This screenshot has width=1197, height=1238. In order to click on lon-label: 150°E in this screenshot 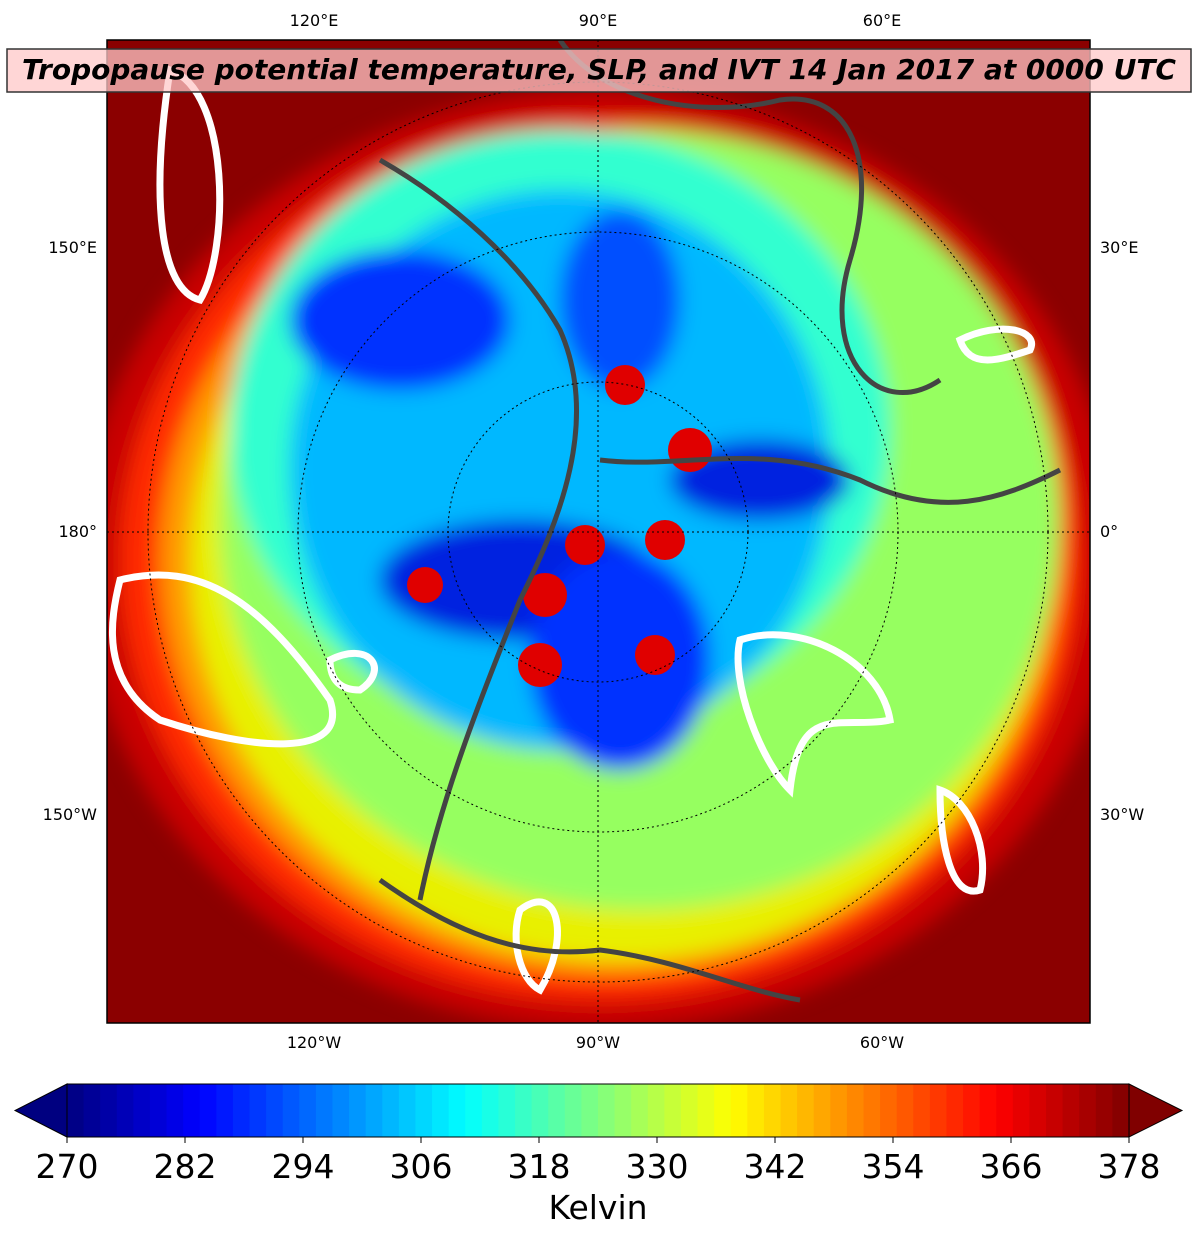, I will do `click(72, 247)`.